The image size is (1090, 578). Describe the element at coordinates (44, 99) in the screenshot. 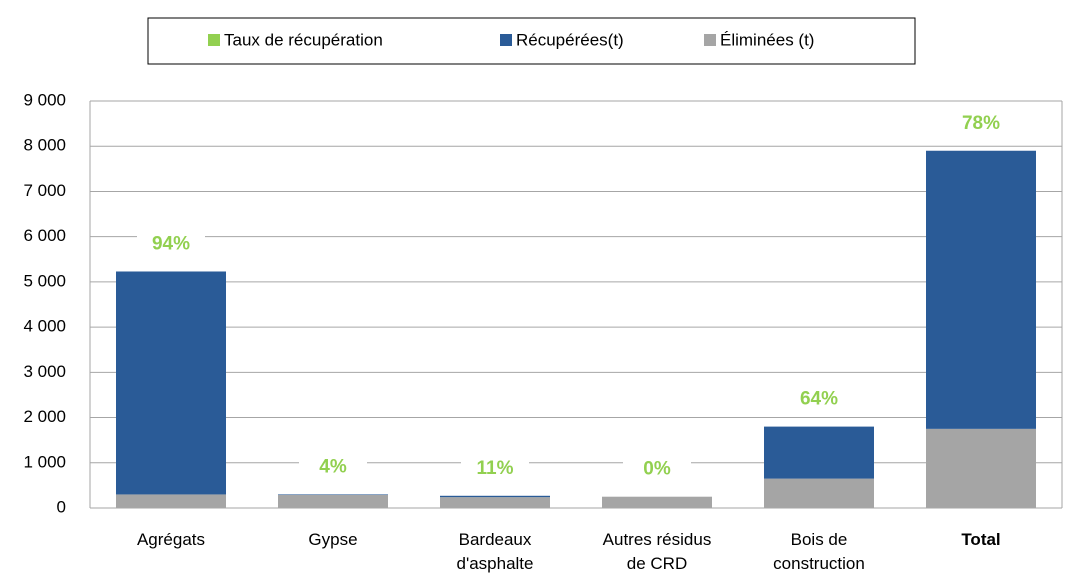

I see `y-tick-label: 9 000` at that location.